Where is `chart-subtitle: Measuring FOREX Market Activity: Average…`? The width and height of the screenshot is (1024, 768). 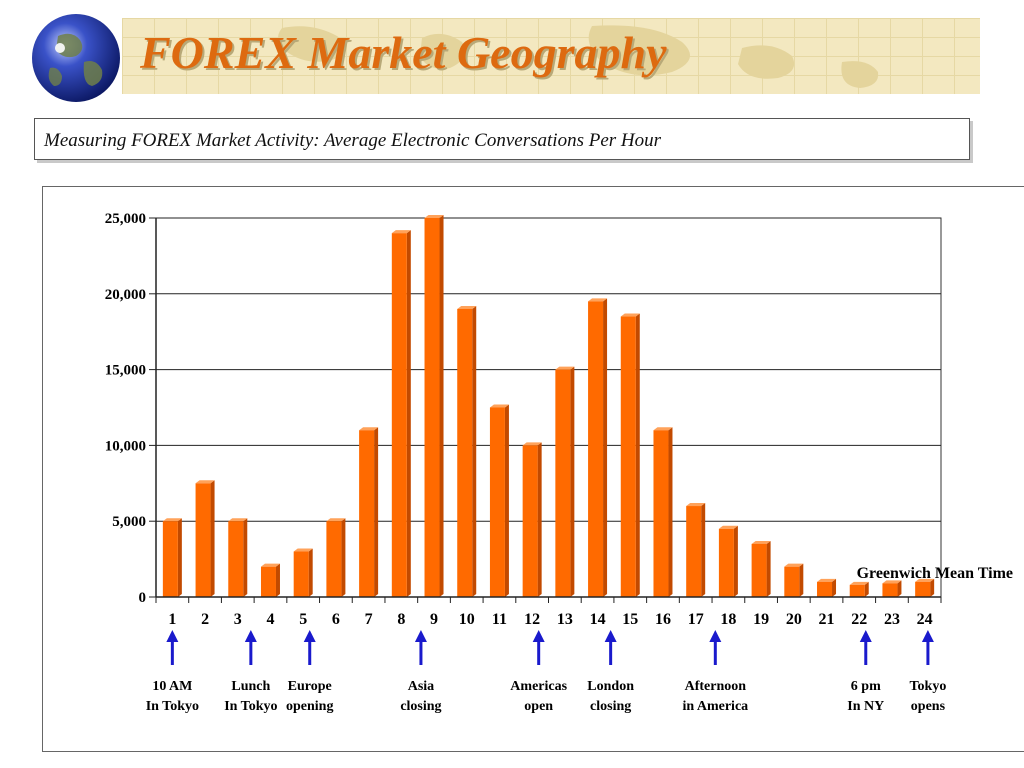 chart-subtitle: Measuring FOREX Market Activity: Average… is located at coordinates (353, 140).